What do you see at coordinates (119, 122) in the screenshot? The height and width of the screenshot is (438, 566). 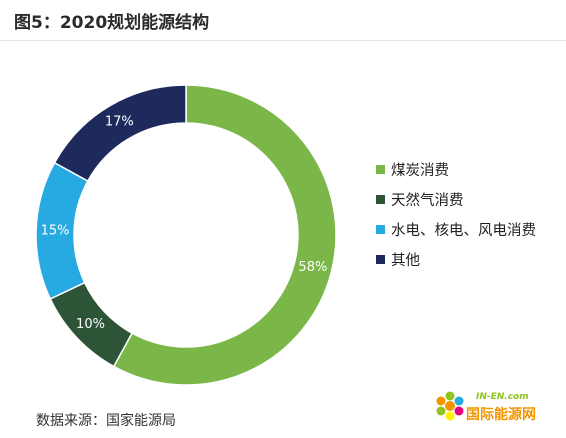 I see `data-label-other: 17%` at bounding box center [119, 122].